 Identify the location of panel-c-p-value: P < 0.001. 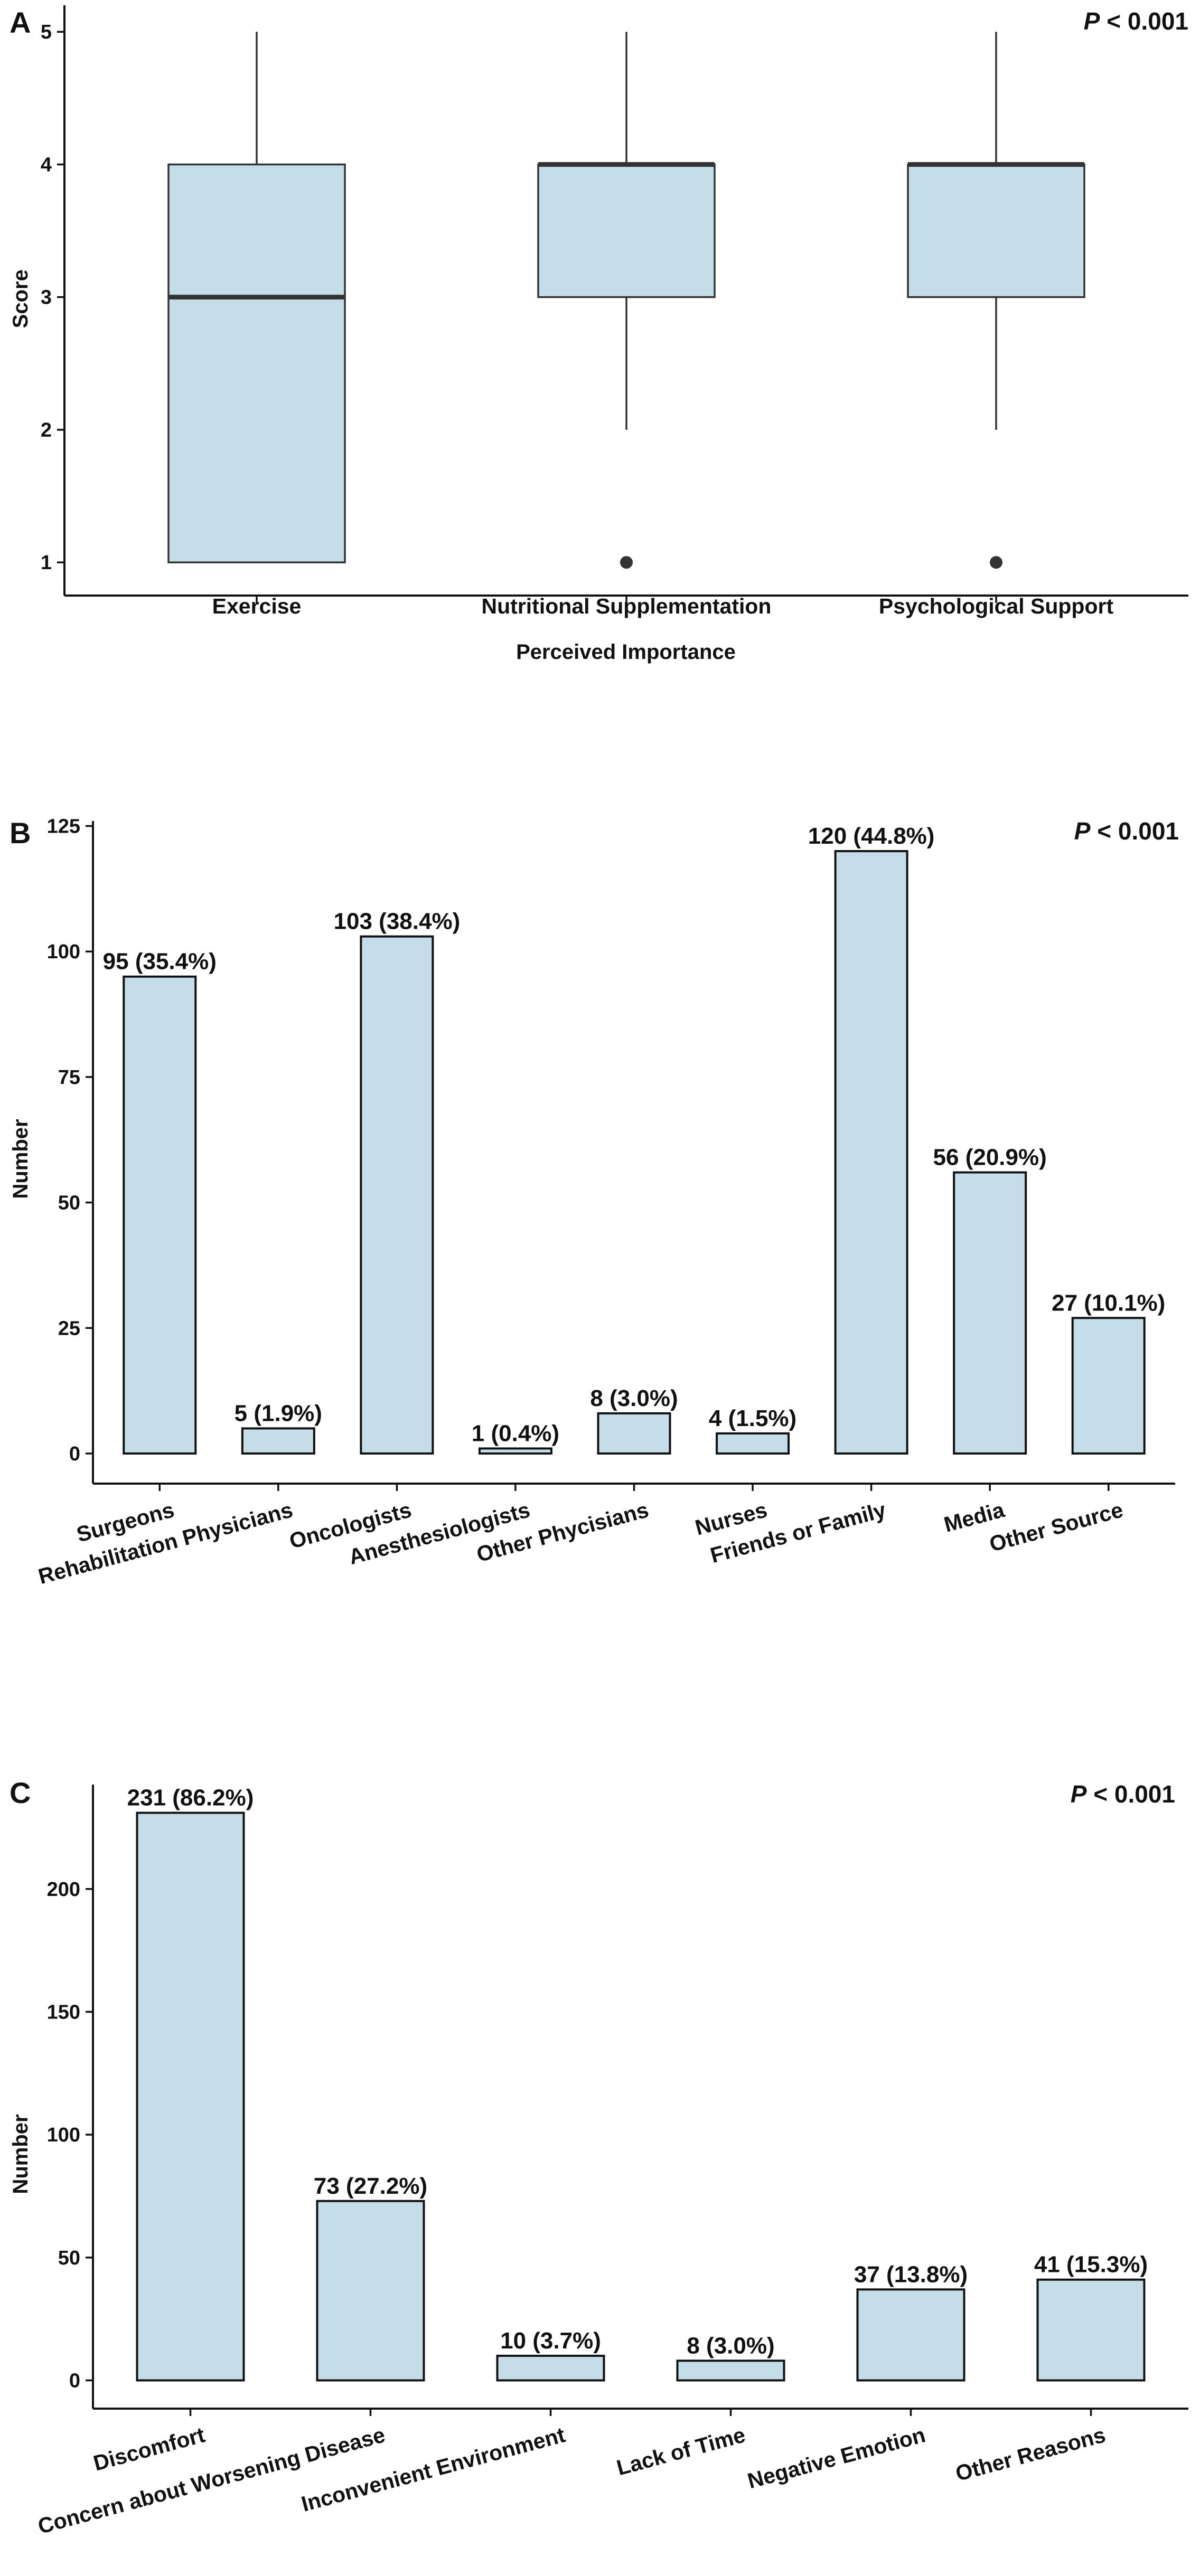
(1123, 1794).